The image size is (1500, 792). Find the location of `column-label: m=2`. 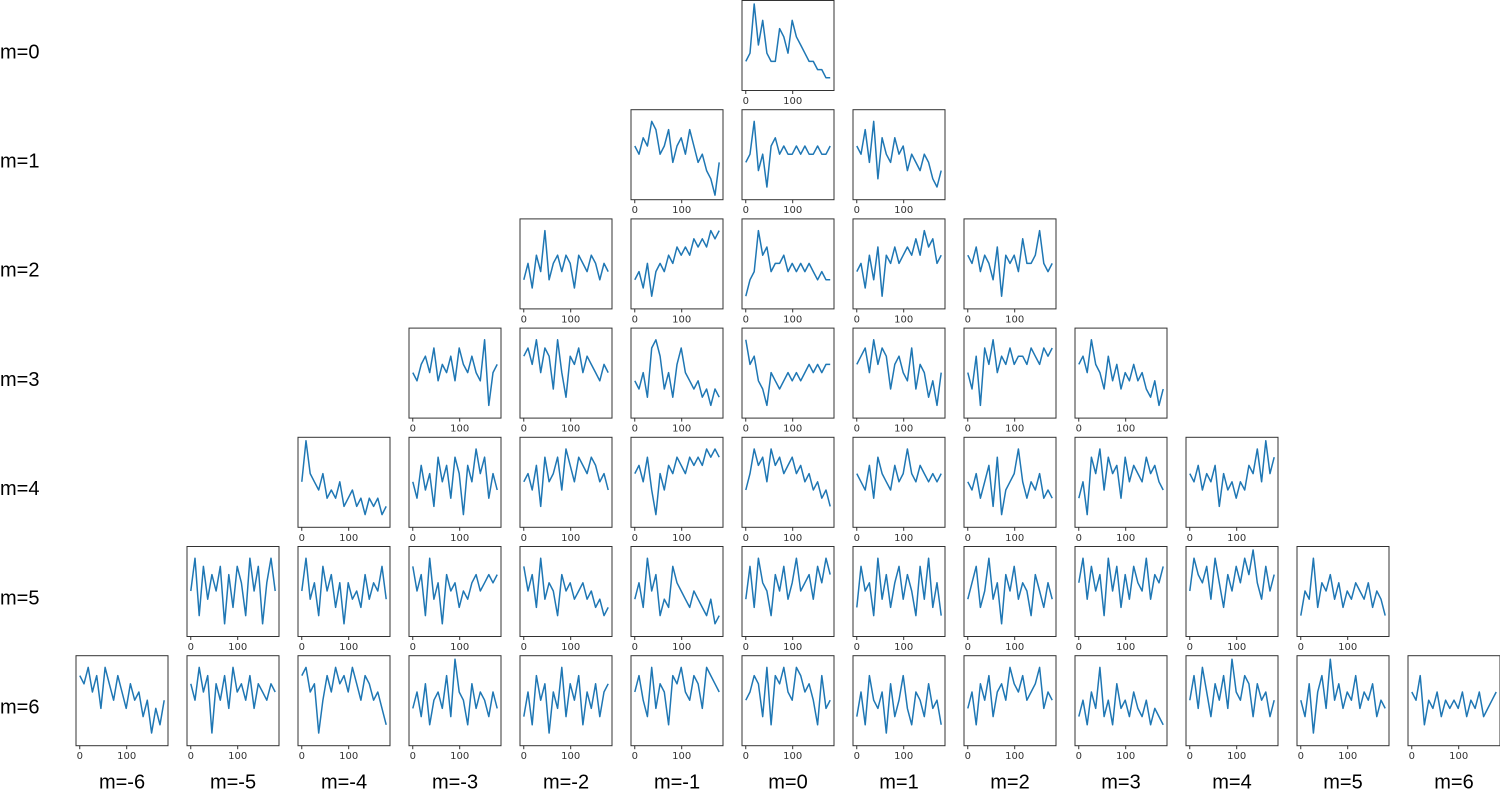

column-label: m=2 is located at coordinates (1009, 781).